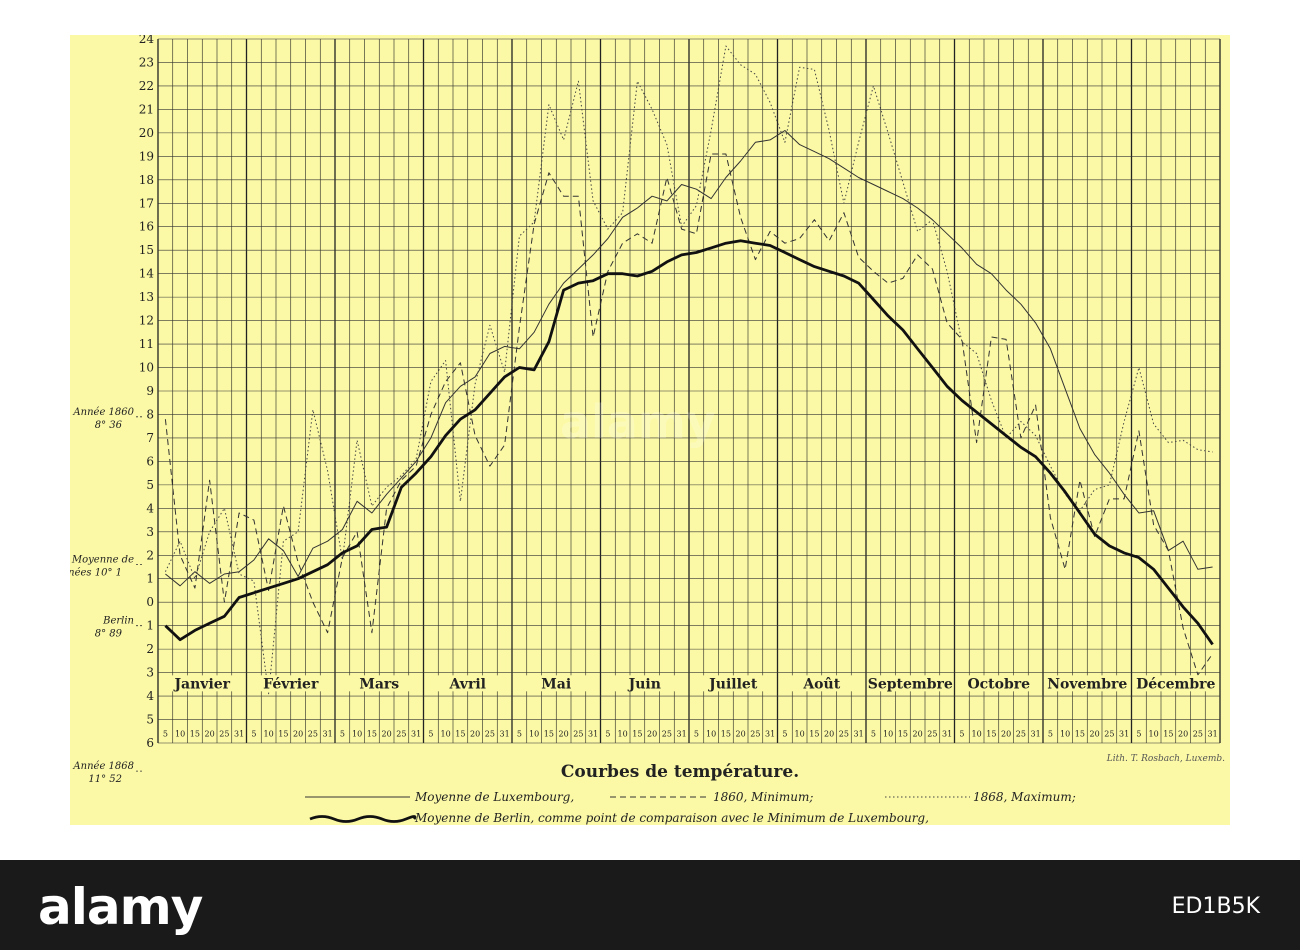  What do you see at coordinates (146, 368) in the screenshot?
I see `y-tick-label: 10` at bounding box center [146, 368].